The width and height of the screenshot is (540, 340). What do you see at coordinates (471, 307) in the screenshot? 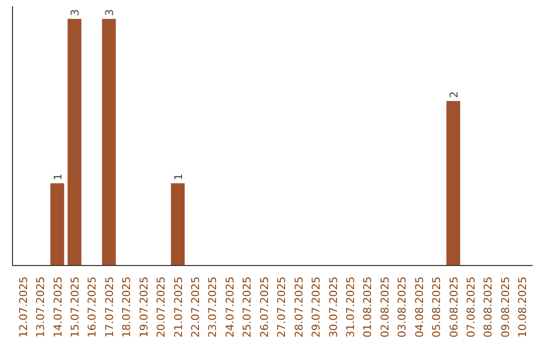
I see `x-tick-label: 07.08.2025` at bounding box center [471, 307].